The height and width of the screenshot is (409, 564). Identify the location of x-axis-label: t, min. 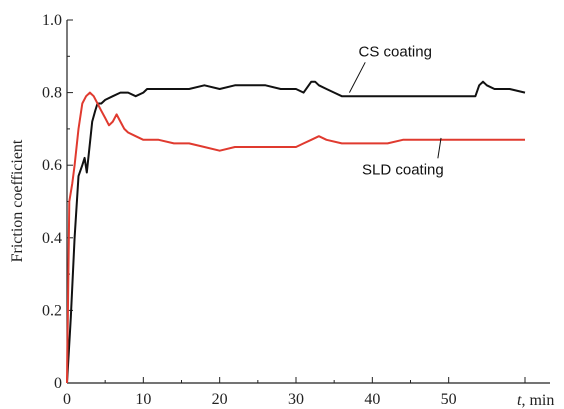
(535, 400).